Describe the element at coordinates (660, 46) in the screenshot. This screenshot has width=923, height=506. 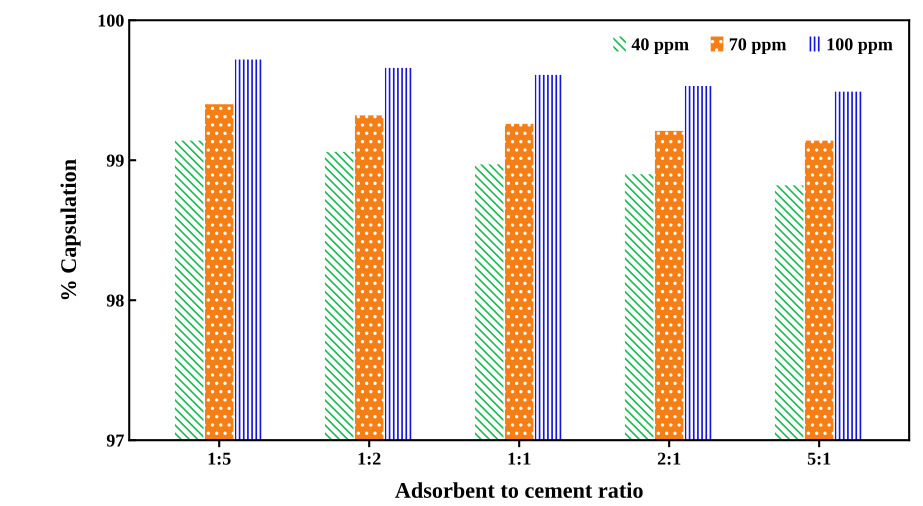
I see `legend-label: 40 ppm` at that location.